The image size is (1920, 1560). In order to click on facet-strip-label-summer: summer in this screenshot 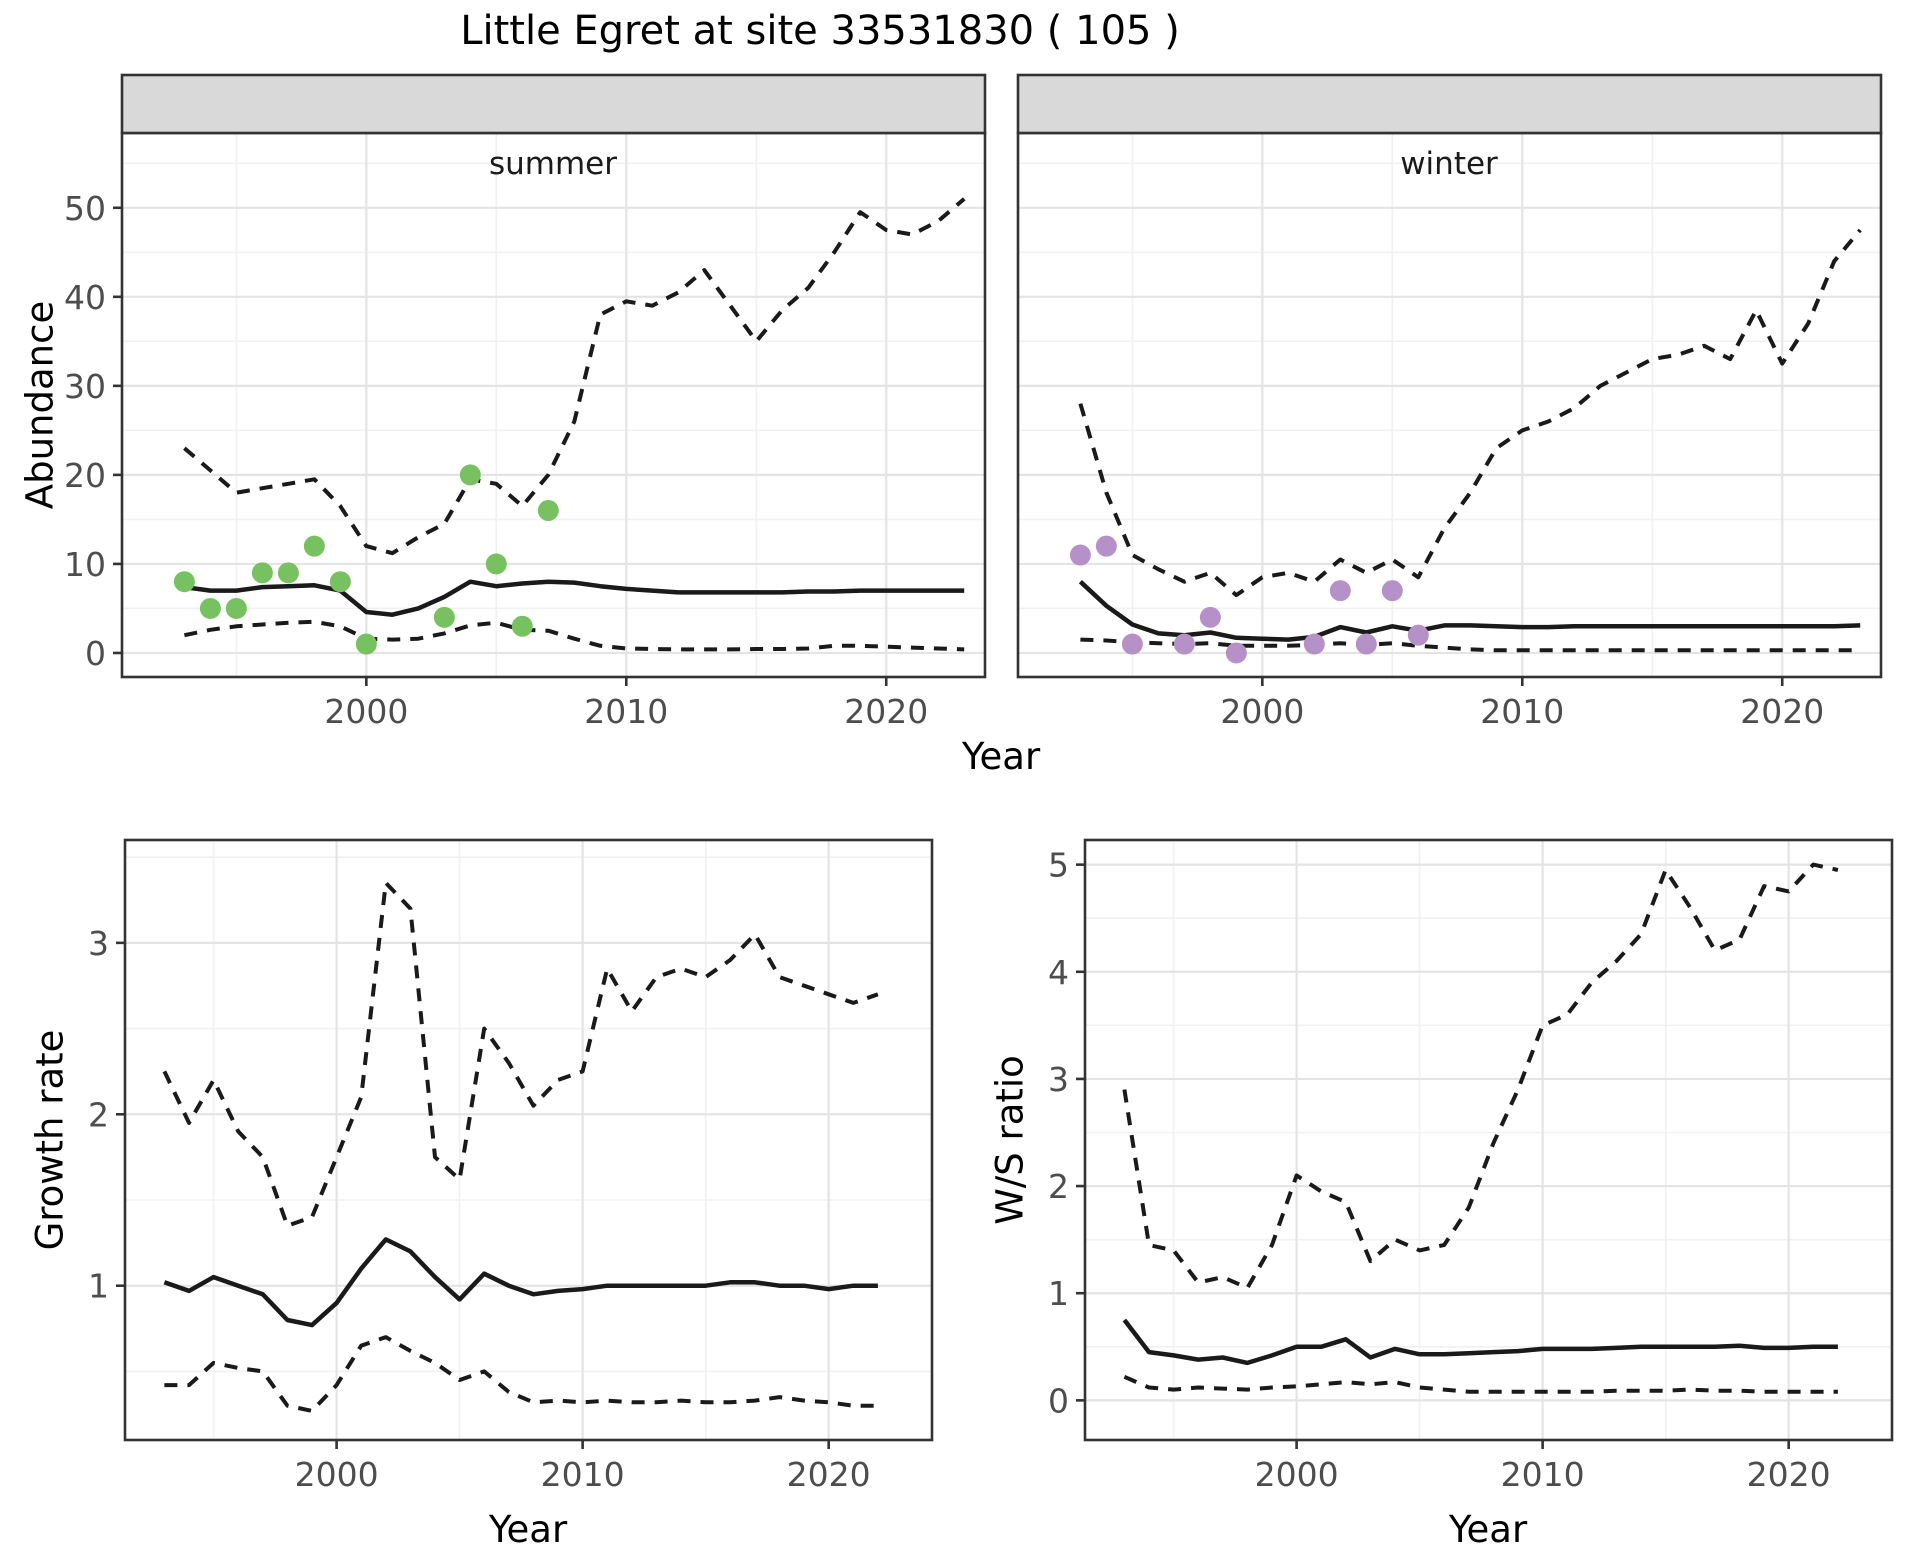, I will do `click(553, 164)`.